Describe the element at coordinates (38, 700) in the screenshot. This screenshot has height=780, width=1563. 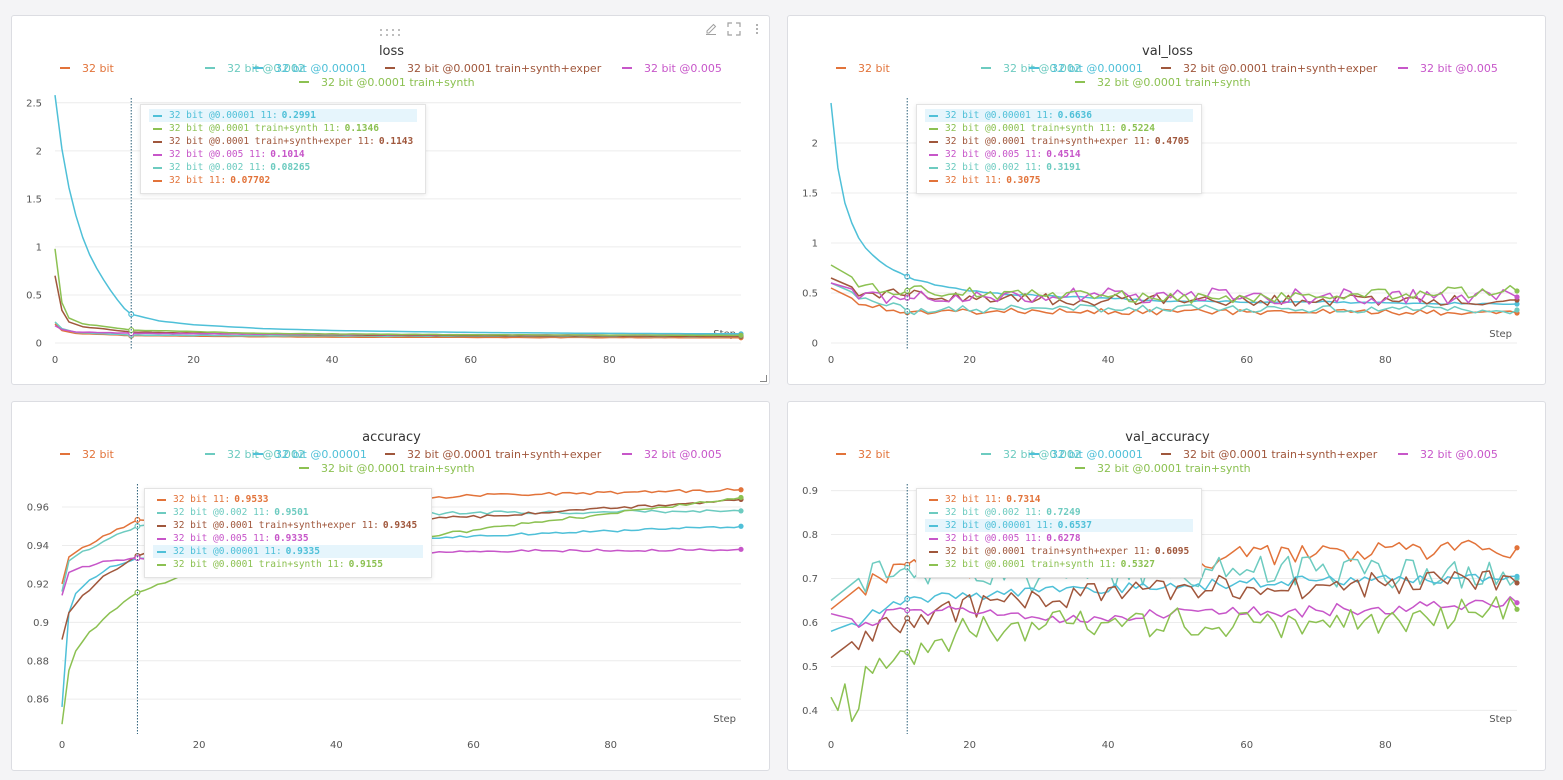
I see `y-tick-label: 0.86` at that location.